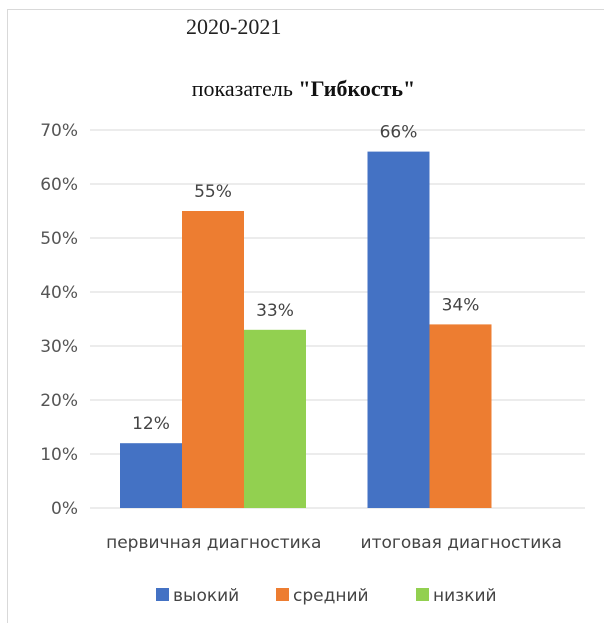 The image size is (607, 626). Describe the element at coordinates (234, 26) in the screenshot. I see `year-label: 2020-2021` at that location.